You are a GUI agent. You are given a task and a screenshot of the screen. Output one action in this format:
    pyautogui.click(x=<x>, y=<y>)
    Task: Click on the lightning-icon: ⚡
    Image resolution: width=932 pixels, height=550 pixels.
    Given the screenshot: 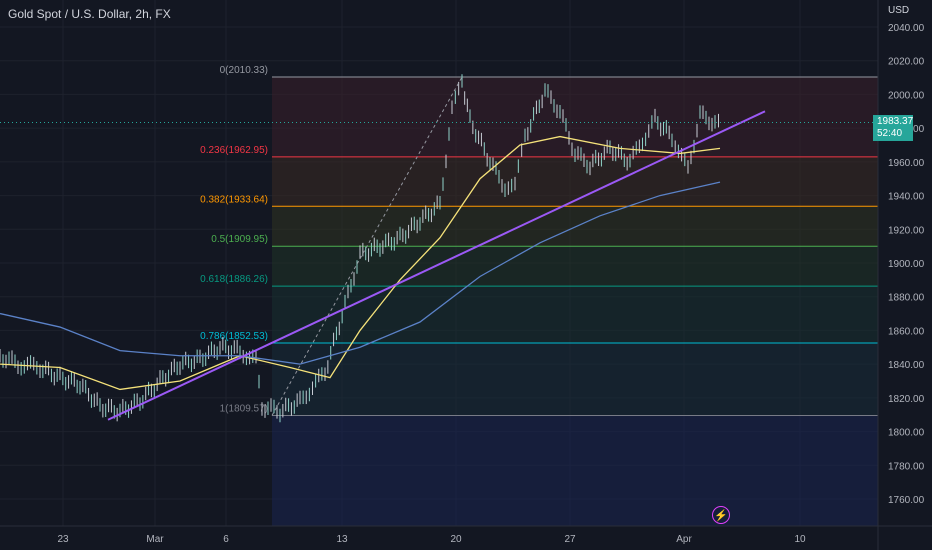 What is the action you would take?
    pyautogui.click(x=721, y=515)
    